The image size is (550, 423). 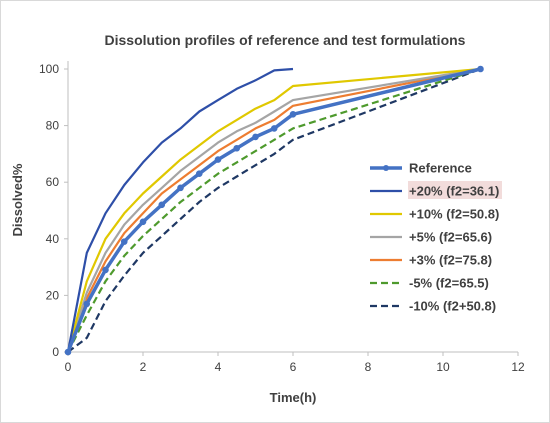 I want to click on x-tick-label: 8, so click(x=368, y=367).